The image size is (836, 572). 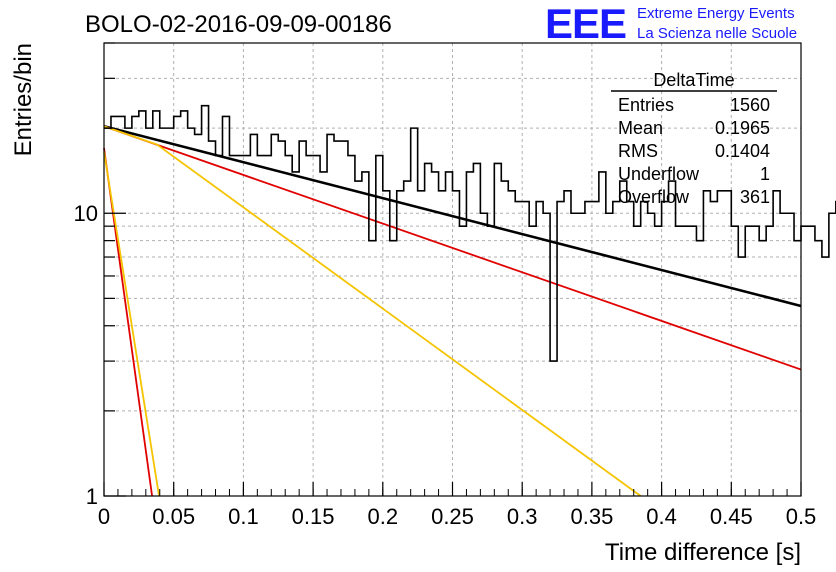 I want to click on x-tick-label: 0.15, so click(x=313, y=516).